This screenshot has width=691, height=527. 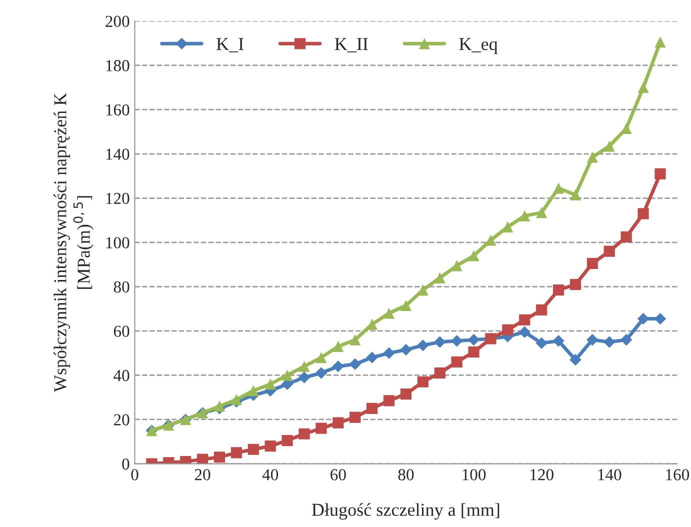 What do you see at coordinates (542, 474) in the screenshot?
I see `x-tick-label: 120` at bounding box center [542, 474].